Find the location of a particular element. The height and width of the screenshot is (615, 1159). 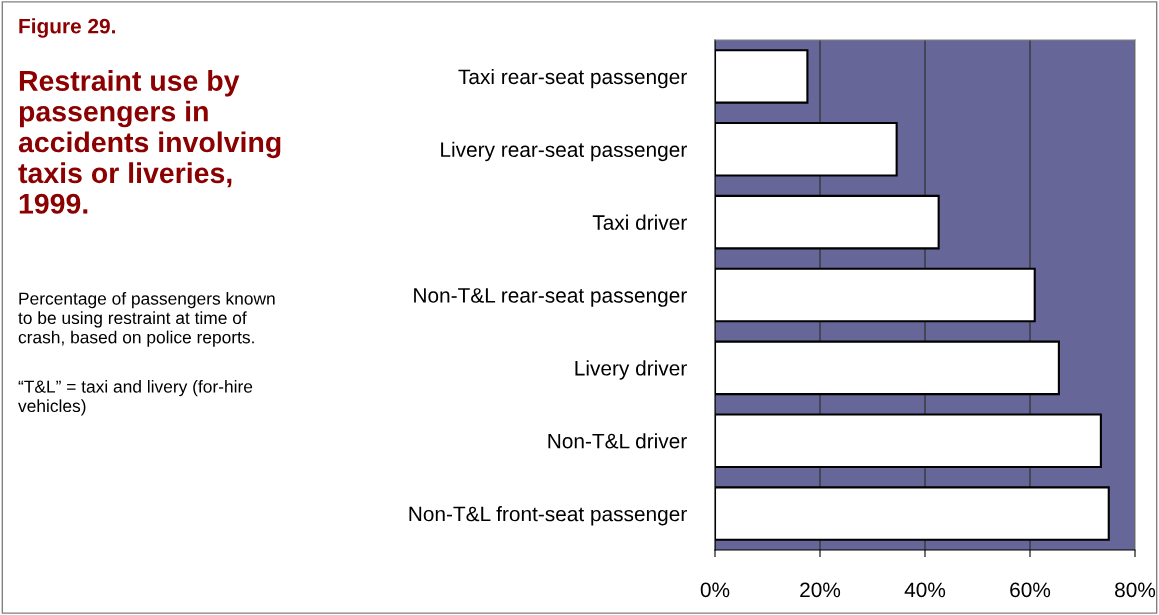

y-tick-label: Taxi rear-seat passenger is located at coordinates (572, 78).